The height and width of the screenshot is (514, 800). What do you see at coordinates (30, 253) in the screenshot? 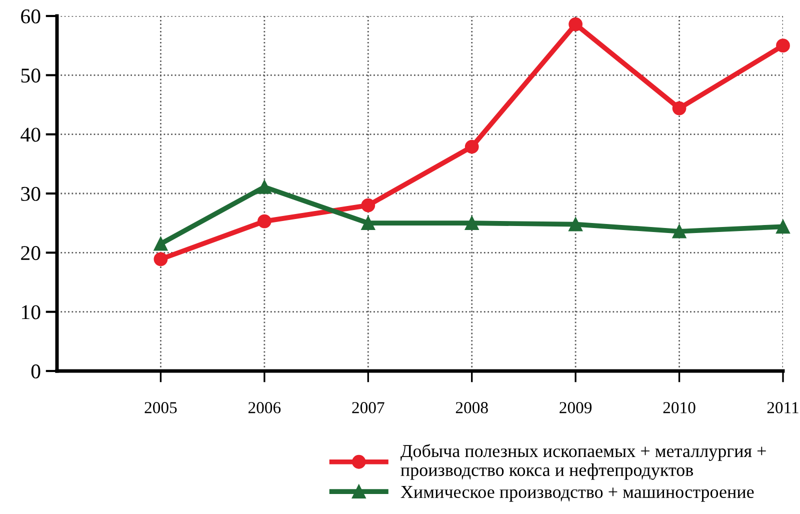
I see `y-tick-label: 20` at bounding box center [30, 253].